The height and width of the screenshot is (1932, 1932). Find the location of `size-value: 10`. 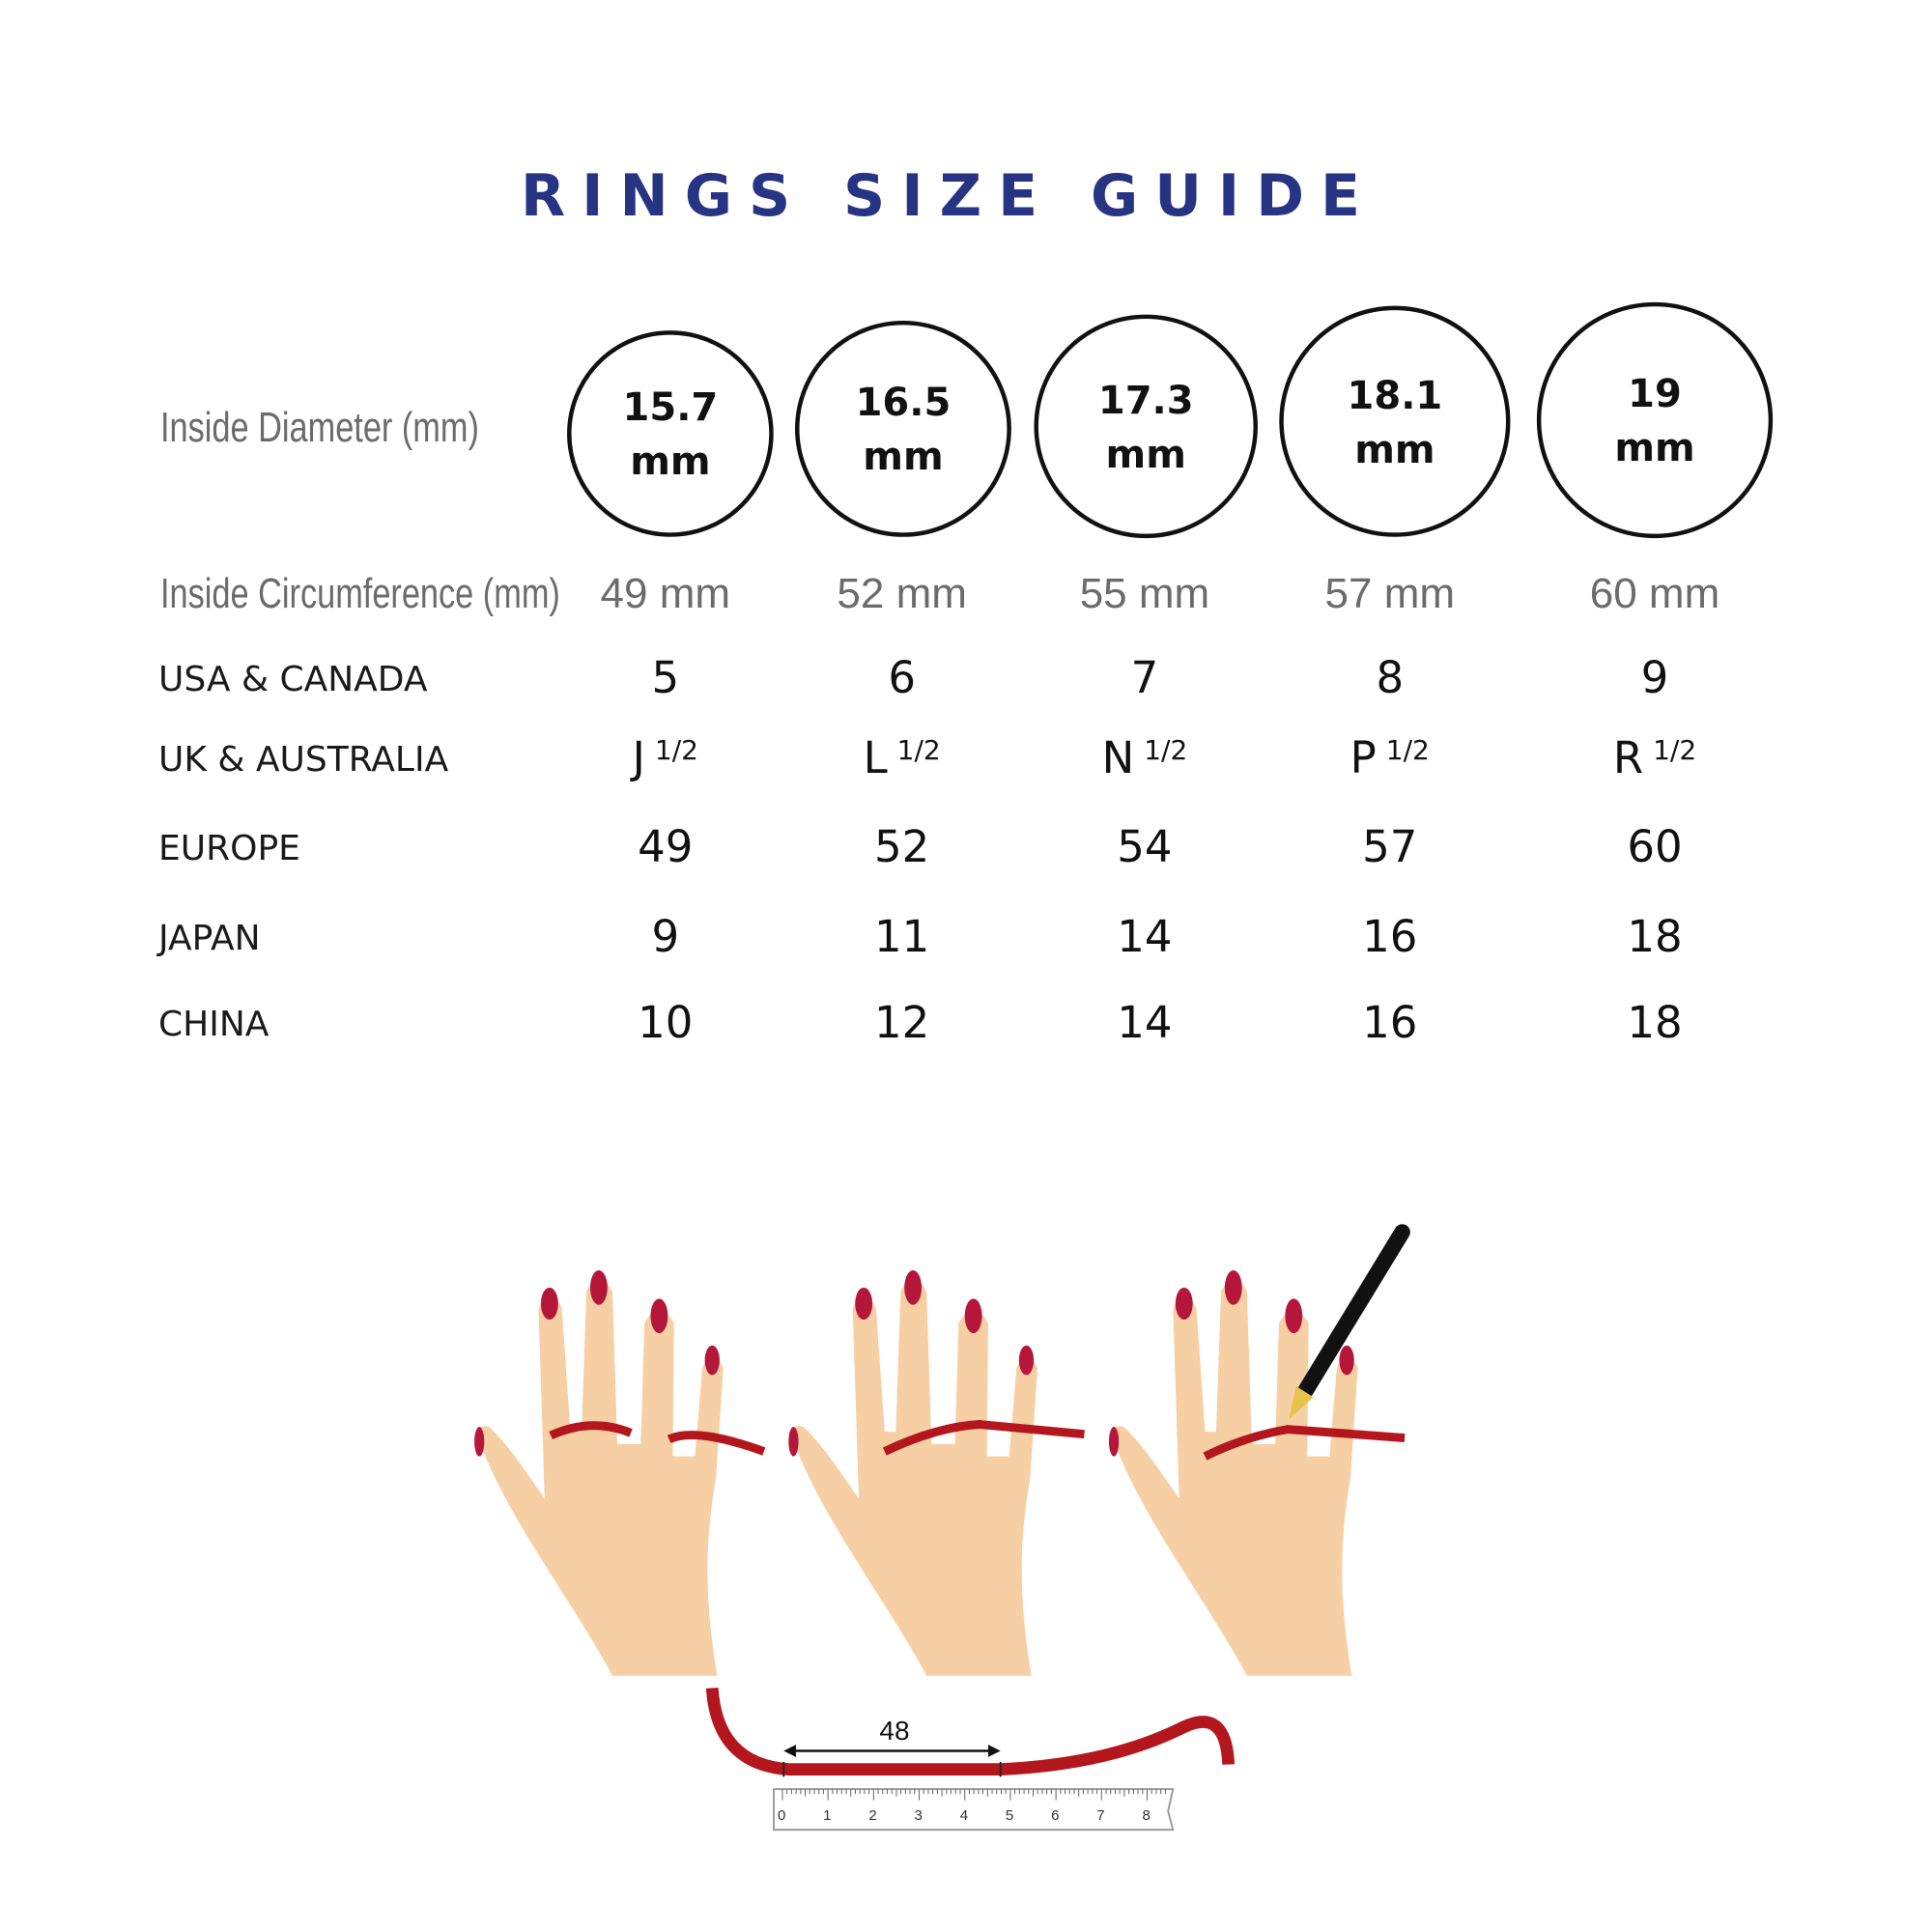

size-value: 10 is located at coordinates (666, 1022).